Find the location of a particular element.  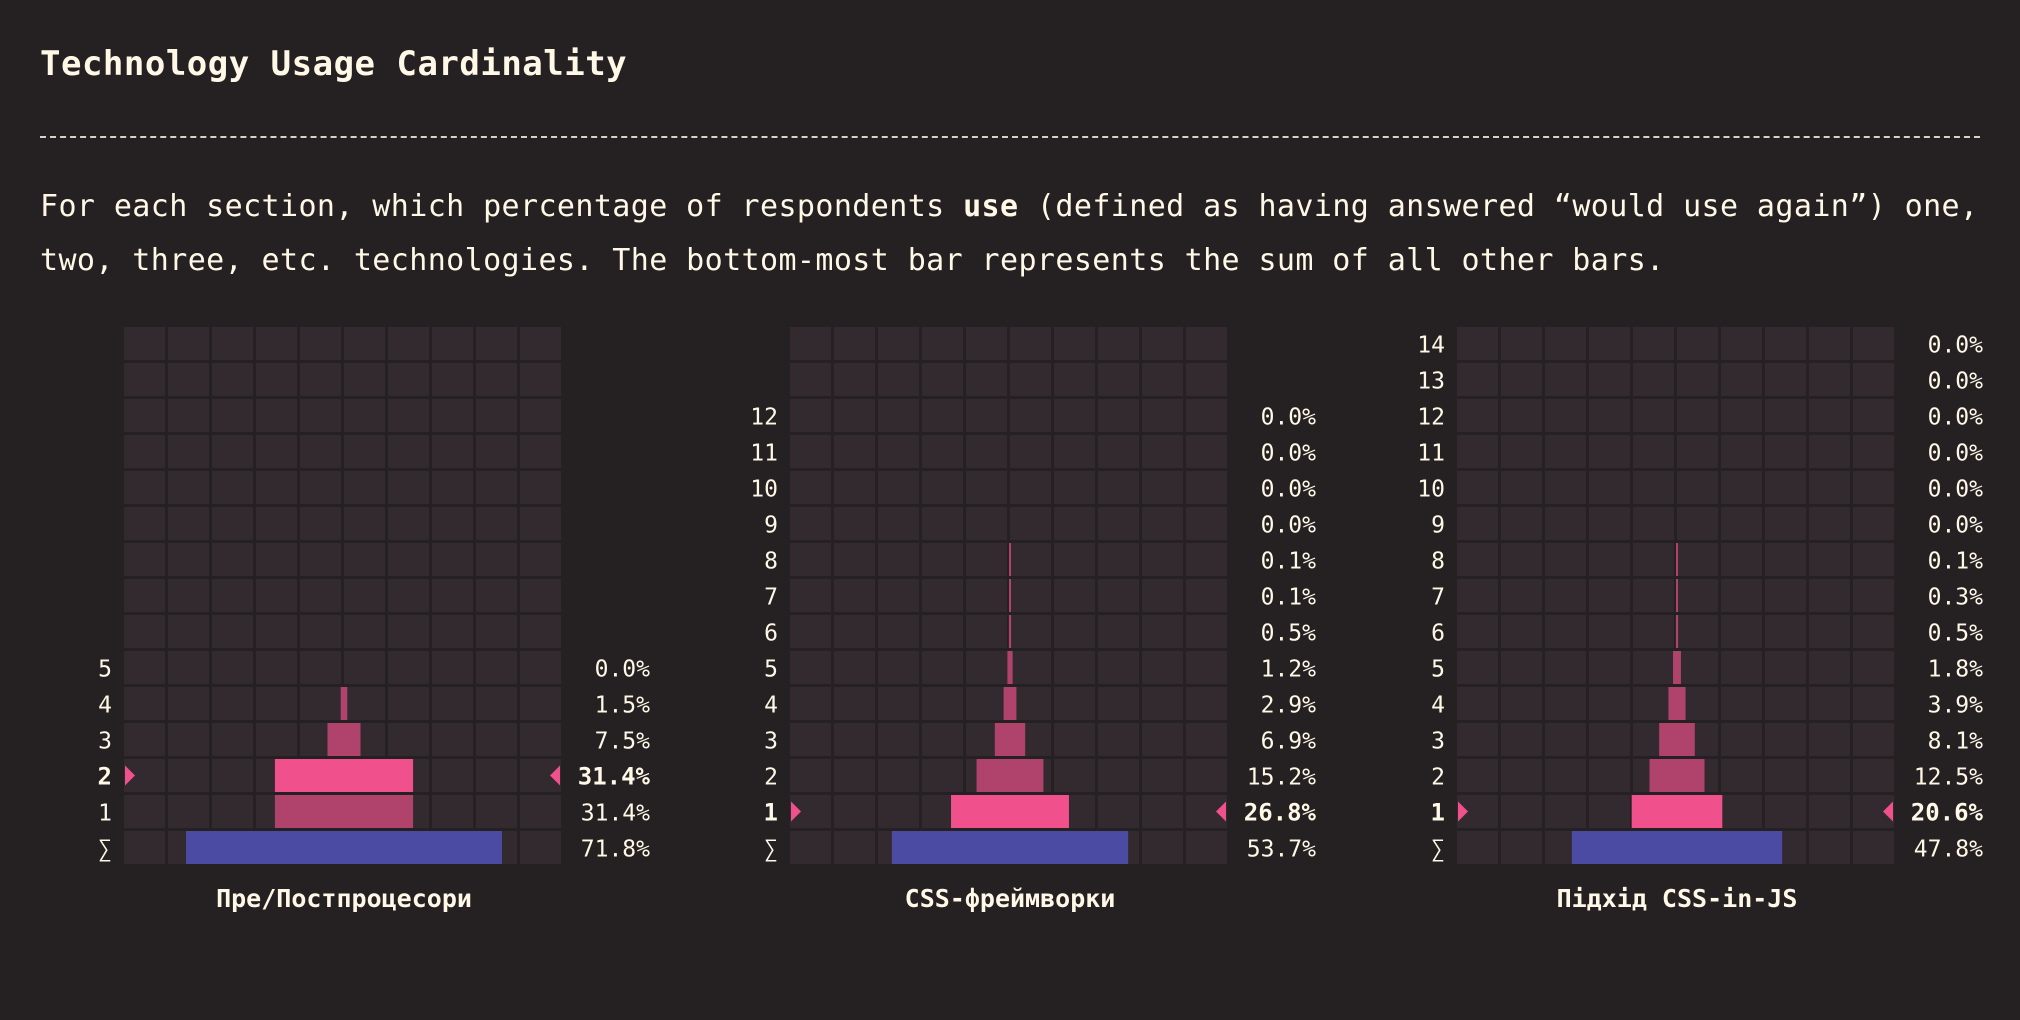

row-label: 6 is located at coordinates (1438, 634).